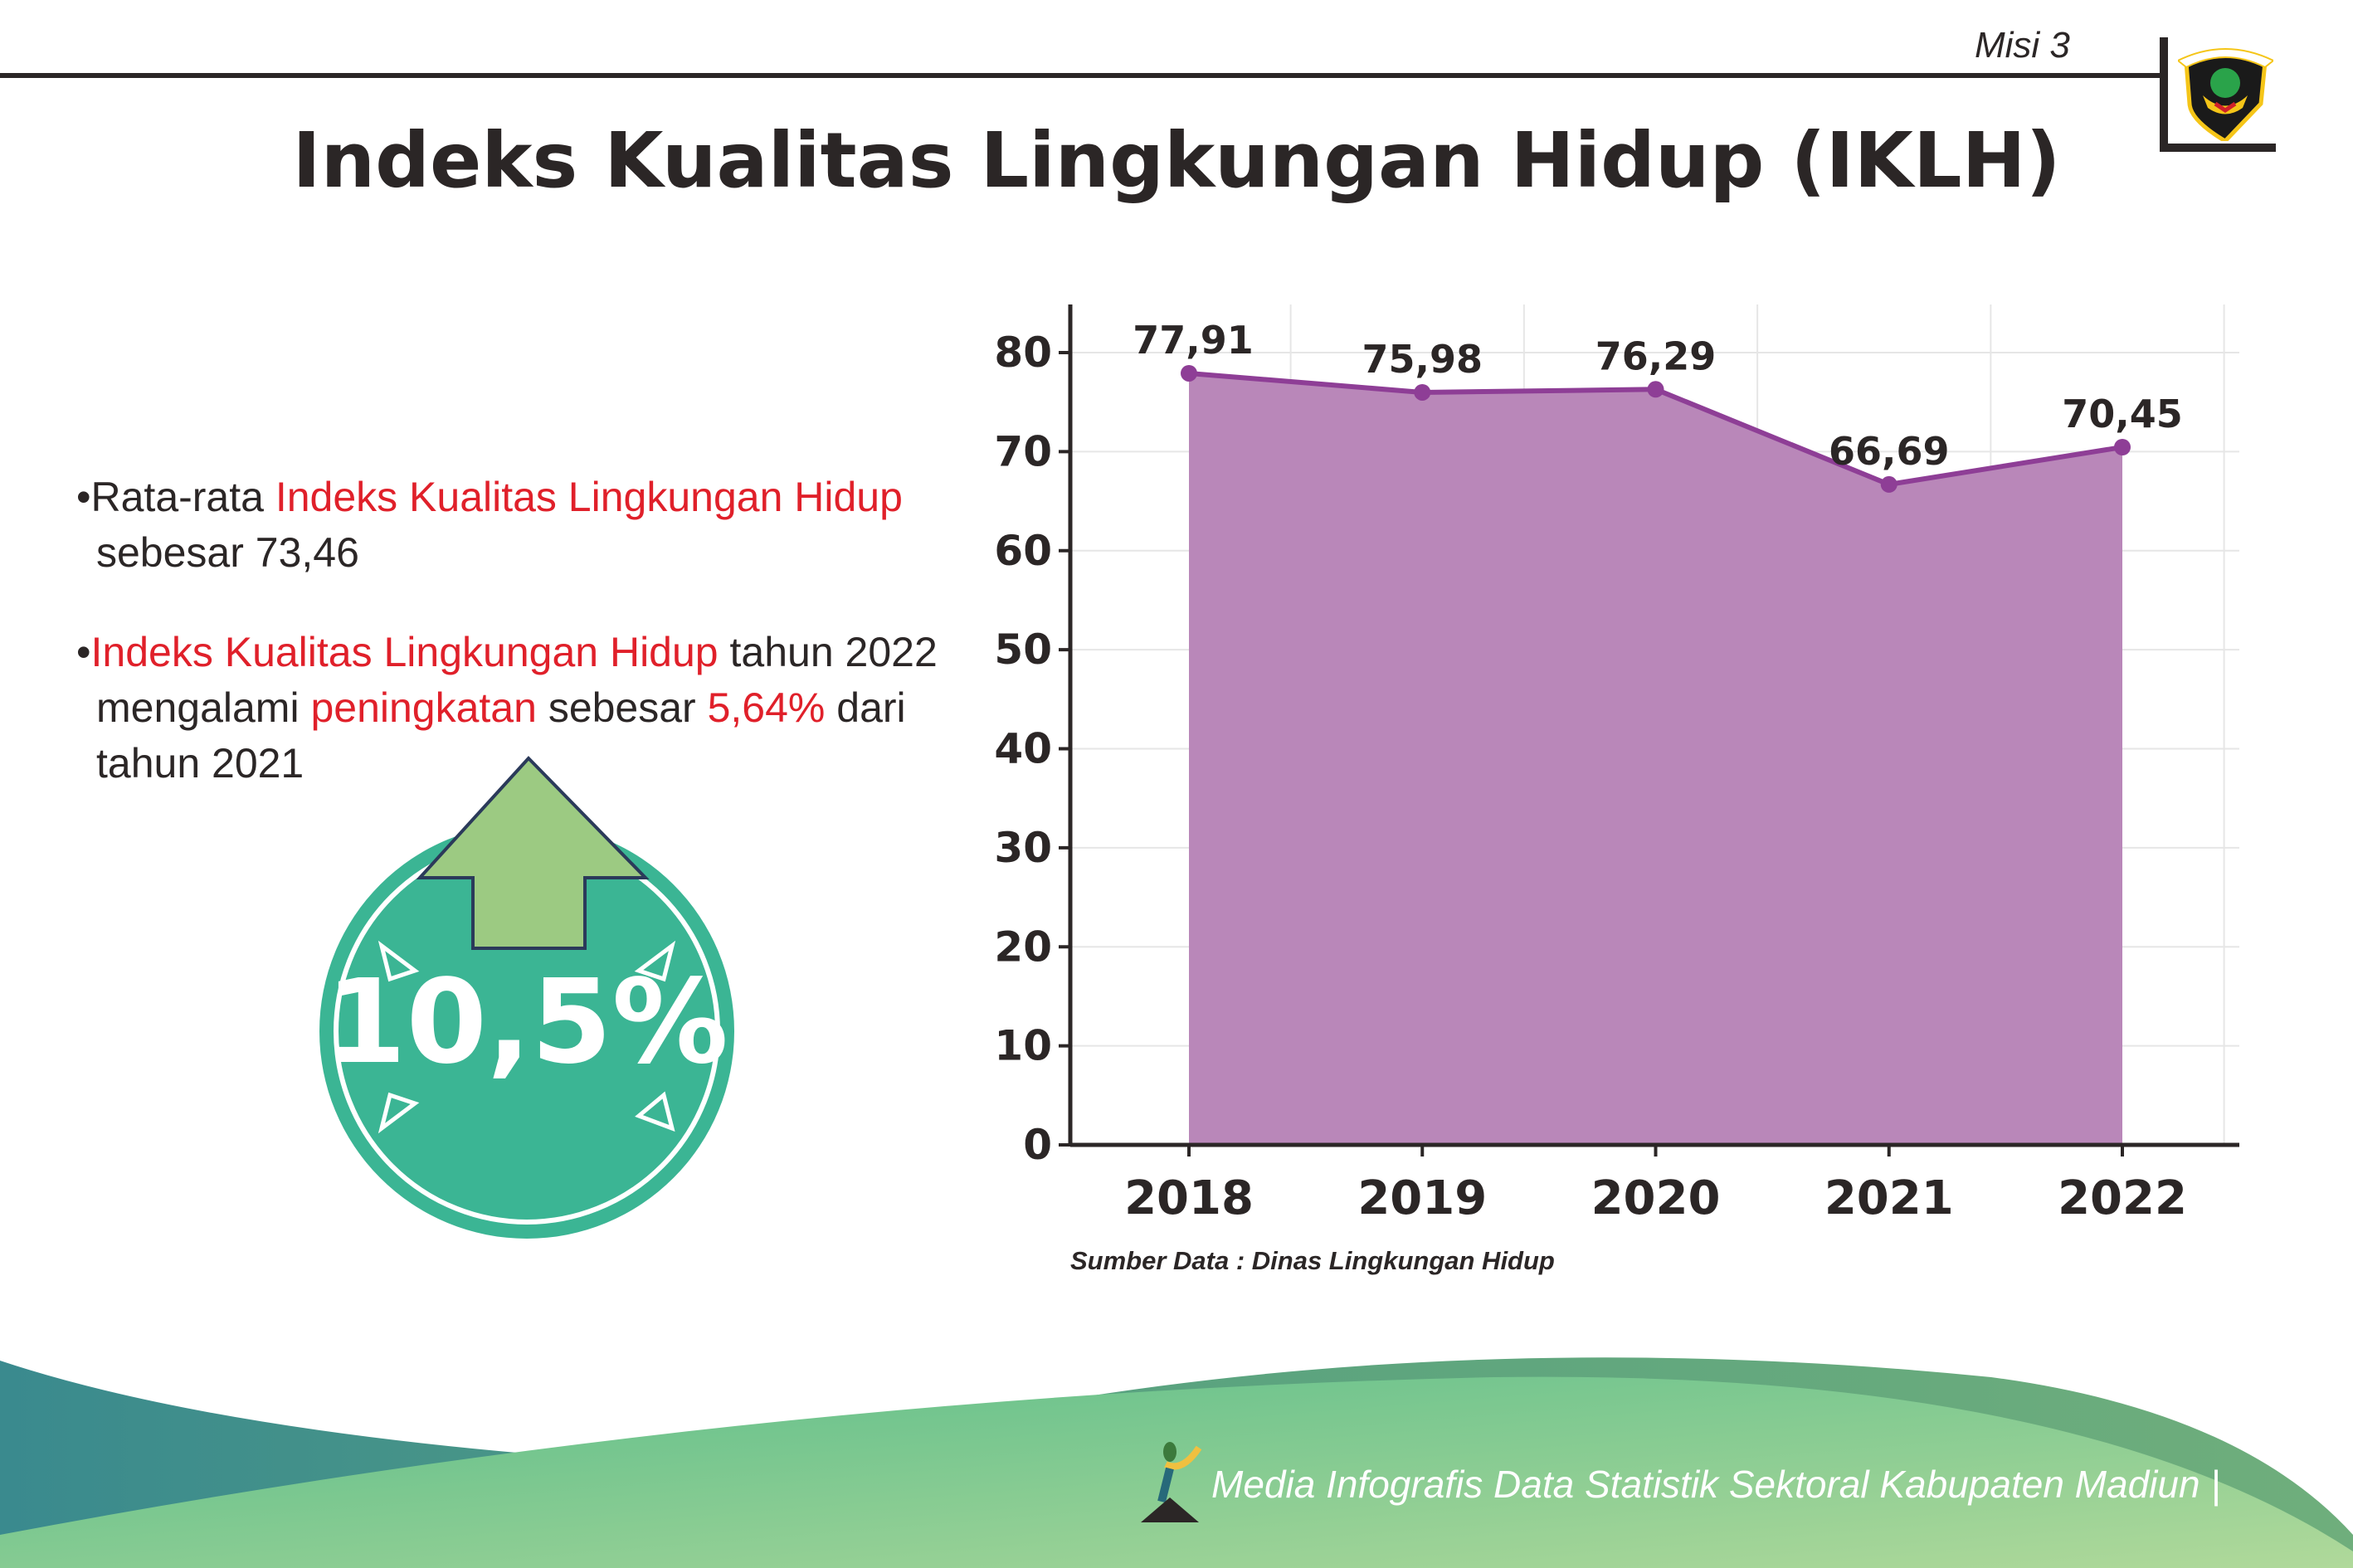 The image size is (2353, 1568). What do you see at coordinates (1189, 1198) in the screenshot?
I see `x-tick-label: 2018` at bounding box center [1189, 1198].